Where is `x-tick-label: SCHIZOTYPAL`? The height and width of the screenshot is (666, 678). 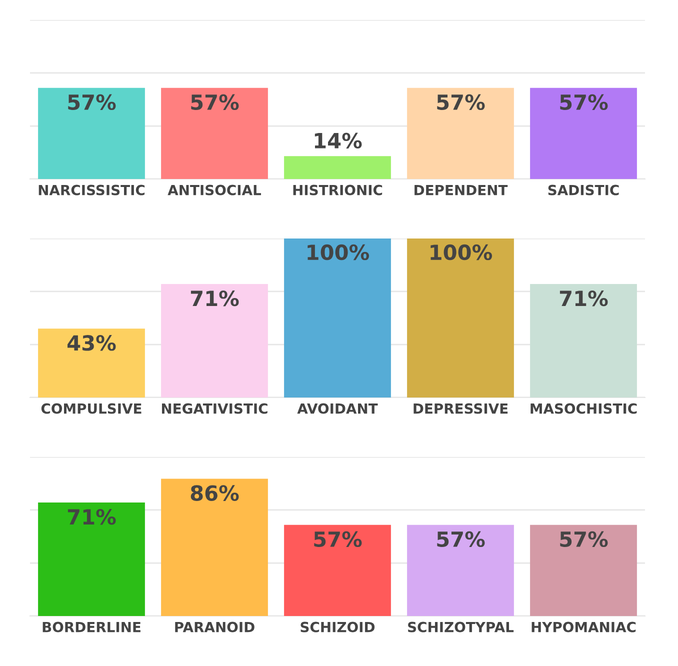 x-tick-label: SCHIZOTYPAL is located at coordinates (461, 627).